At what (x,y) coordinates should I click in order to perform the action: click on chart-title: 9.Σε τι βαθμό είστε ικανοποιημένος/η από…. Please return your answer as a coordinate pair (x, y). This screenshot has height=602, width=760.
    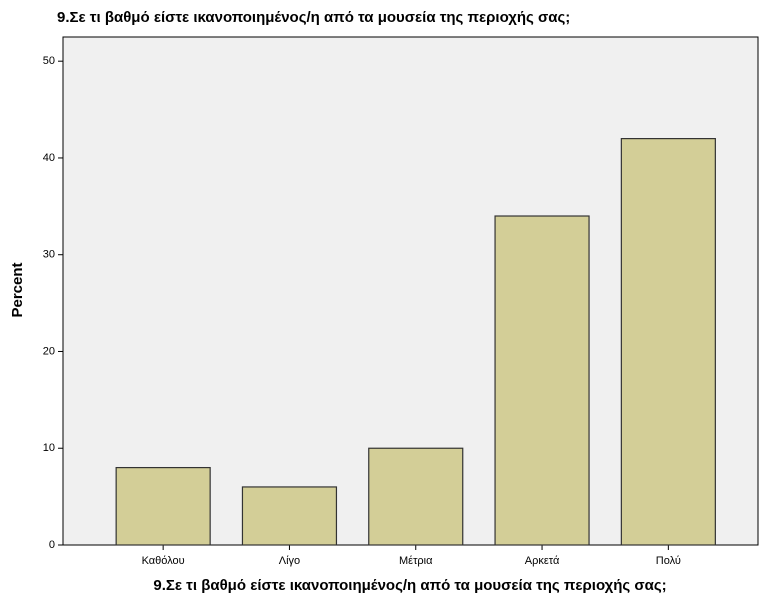
    Looking at the image, I should click on (313, 17).